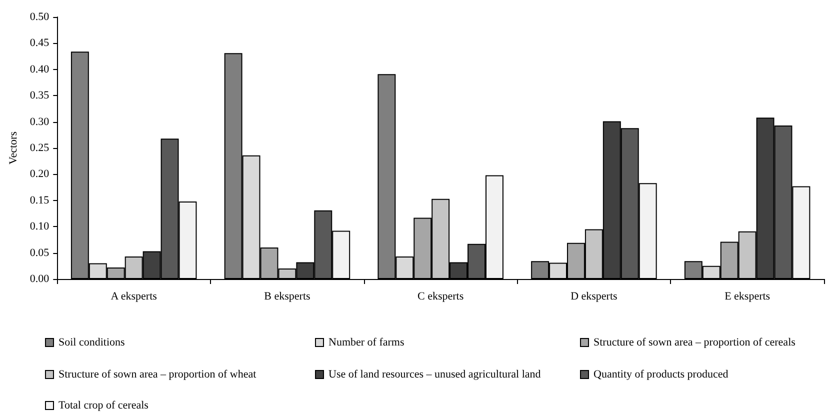 The height and width of the screenshot is (412, 836). I want to click on y-axis-title: Vectors, so click(14, 148).